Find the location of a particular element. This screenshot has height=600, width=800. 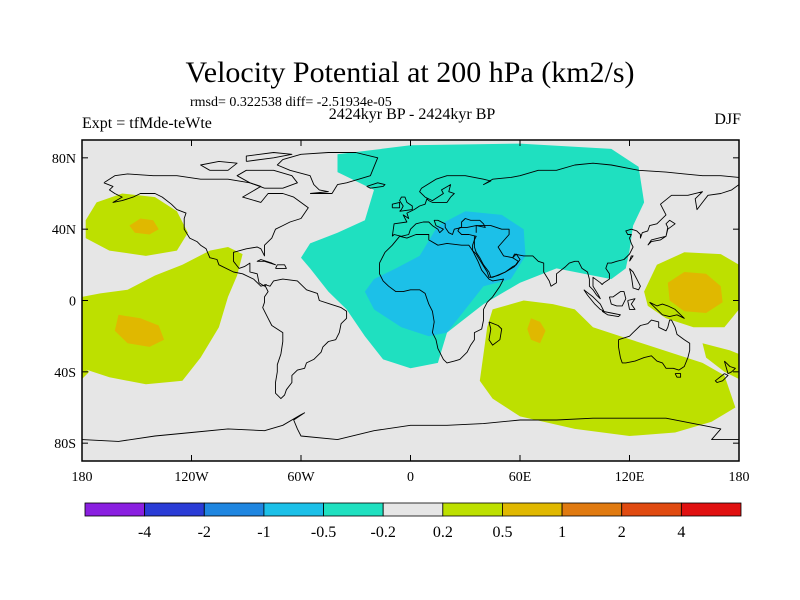

colorbar-label: -0.5 is located at coordinates (323, 532).